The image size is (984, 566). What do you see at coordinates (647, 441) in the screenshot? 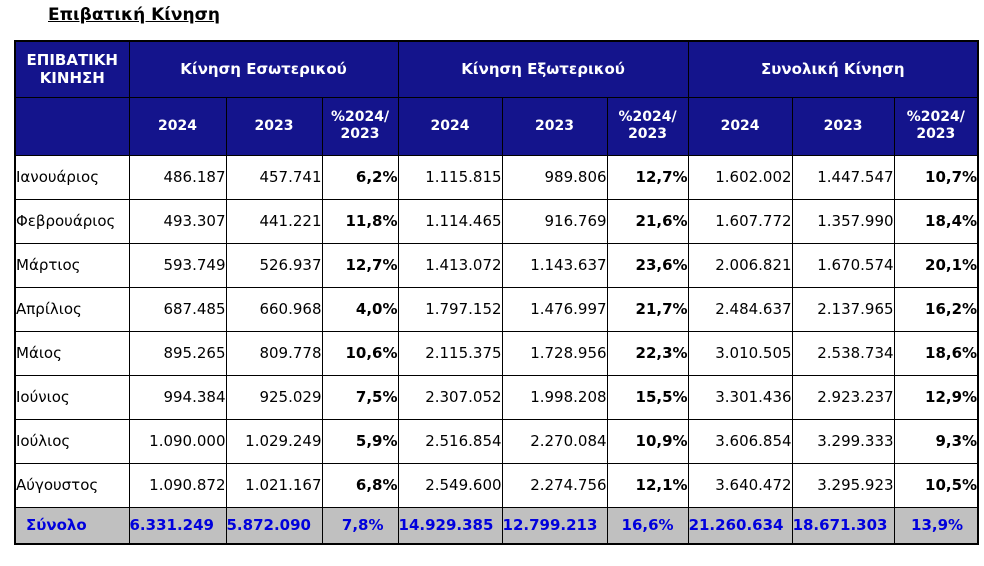
I see `percent-change-cell: 10,9%` at bounding box center [647, 441].